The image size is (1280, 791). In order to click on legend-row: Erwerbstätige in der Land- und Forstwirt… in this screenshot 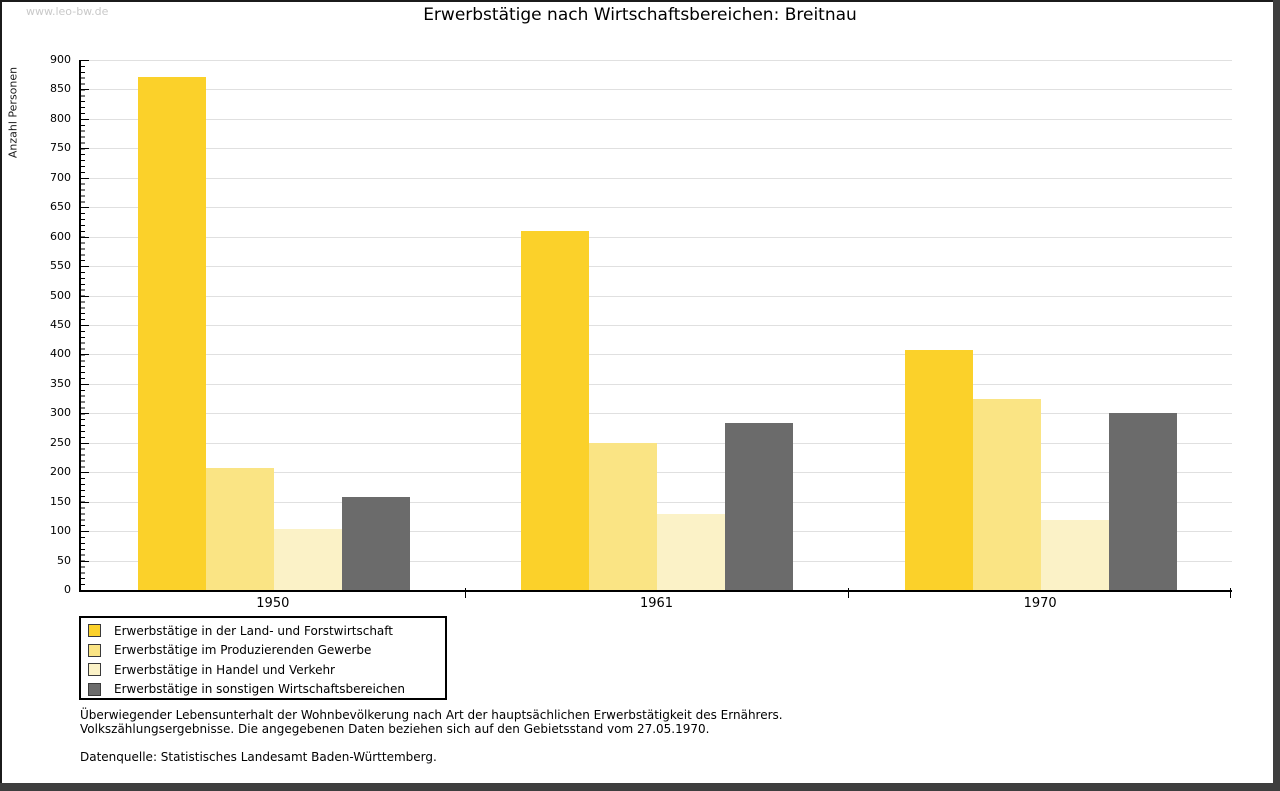, I will do `click(263, 631)`.